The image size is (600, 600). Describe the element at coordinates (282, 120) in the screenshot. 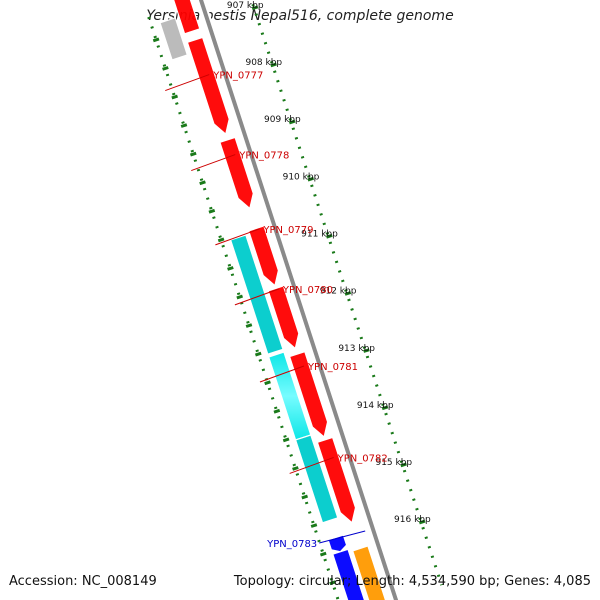

I see `scale-tick-label: 909 kbp` at that location.